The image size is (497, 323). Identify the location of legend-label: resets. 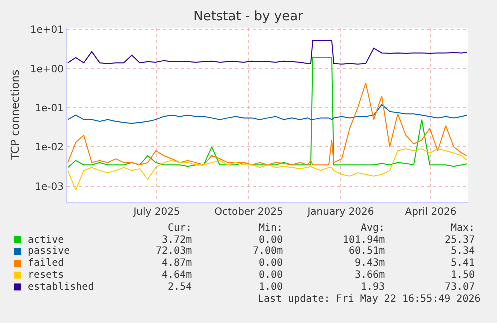
(46, 275).